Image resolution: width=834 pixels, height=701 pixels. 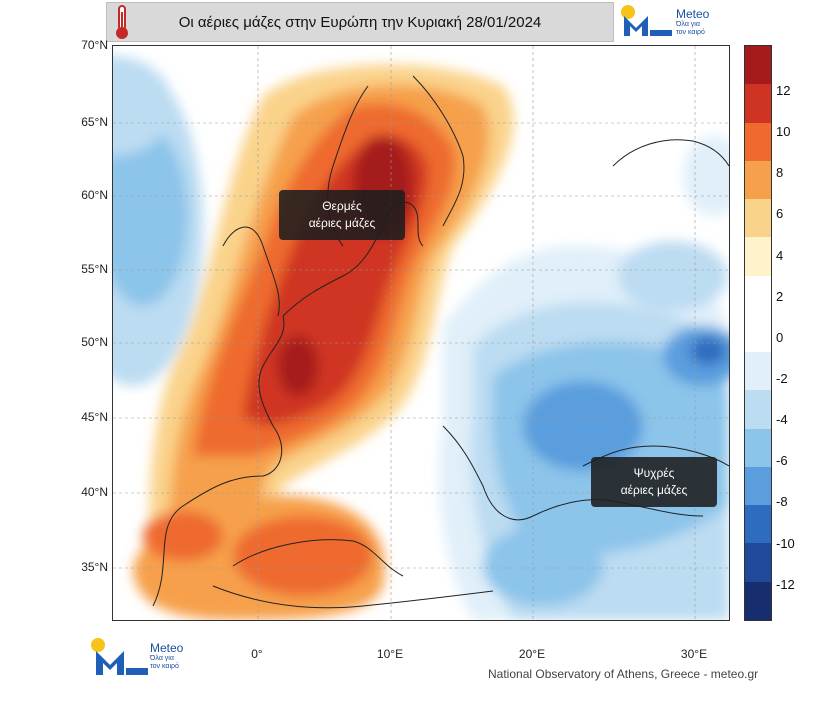 What do you see at coordinates (342, 215) in the screenshot?
I see `warm-airmass-annotation: Θερμές αέριες μάζες` at bounding box center [342, 215].